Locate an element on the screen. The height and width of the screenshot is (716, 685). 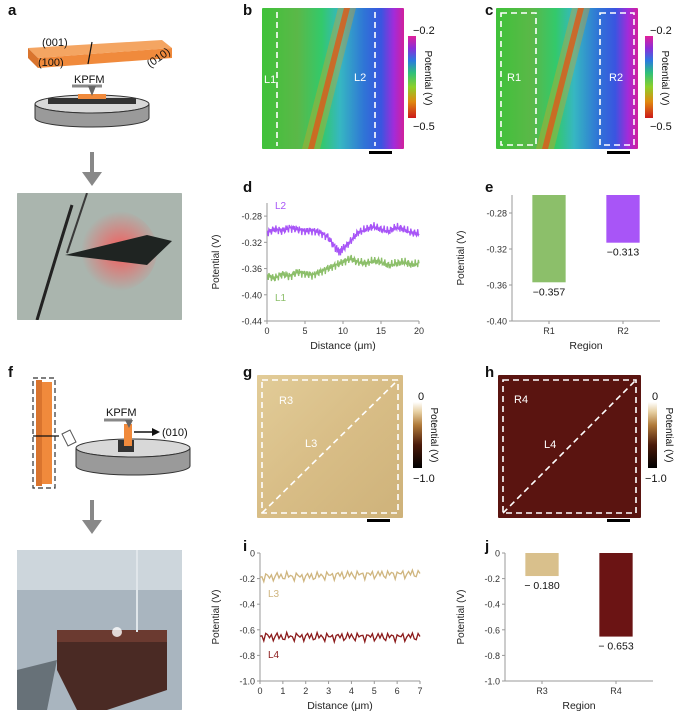
crystal-end-face is located at coordinates (33, 58).